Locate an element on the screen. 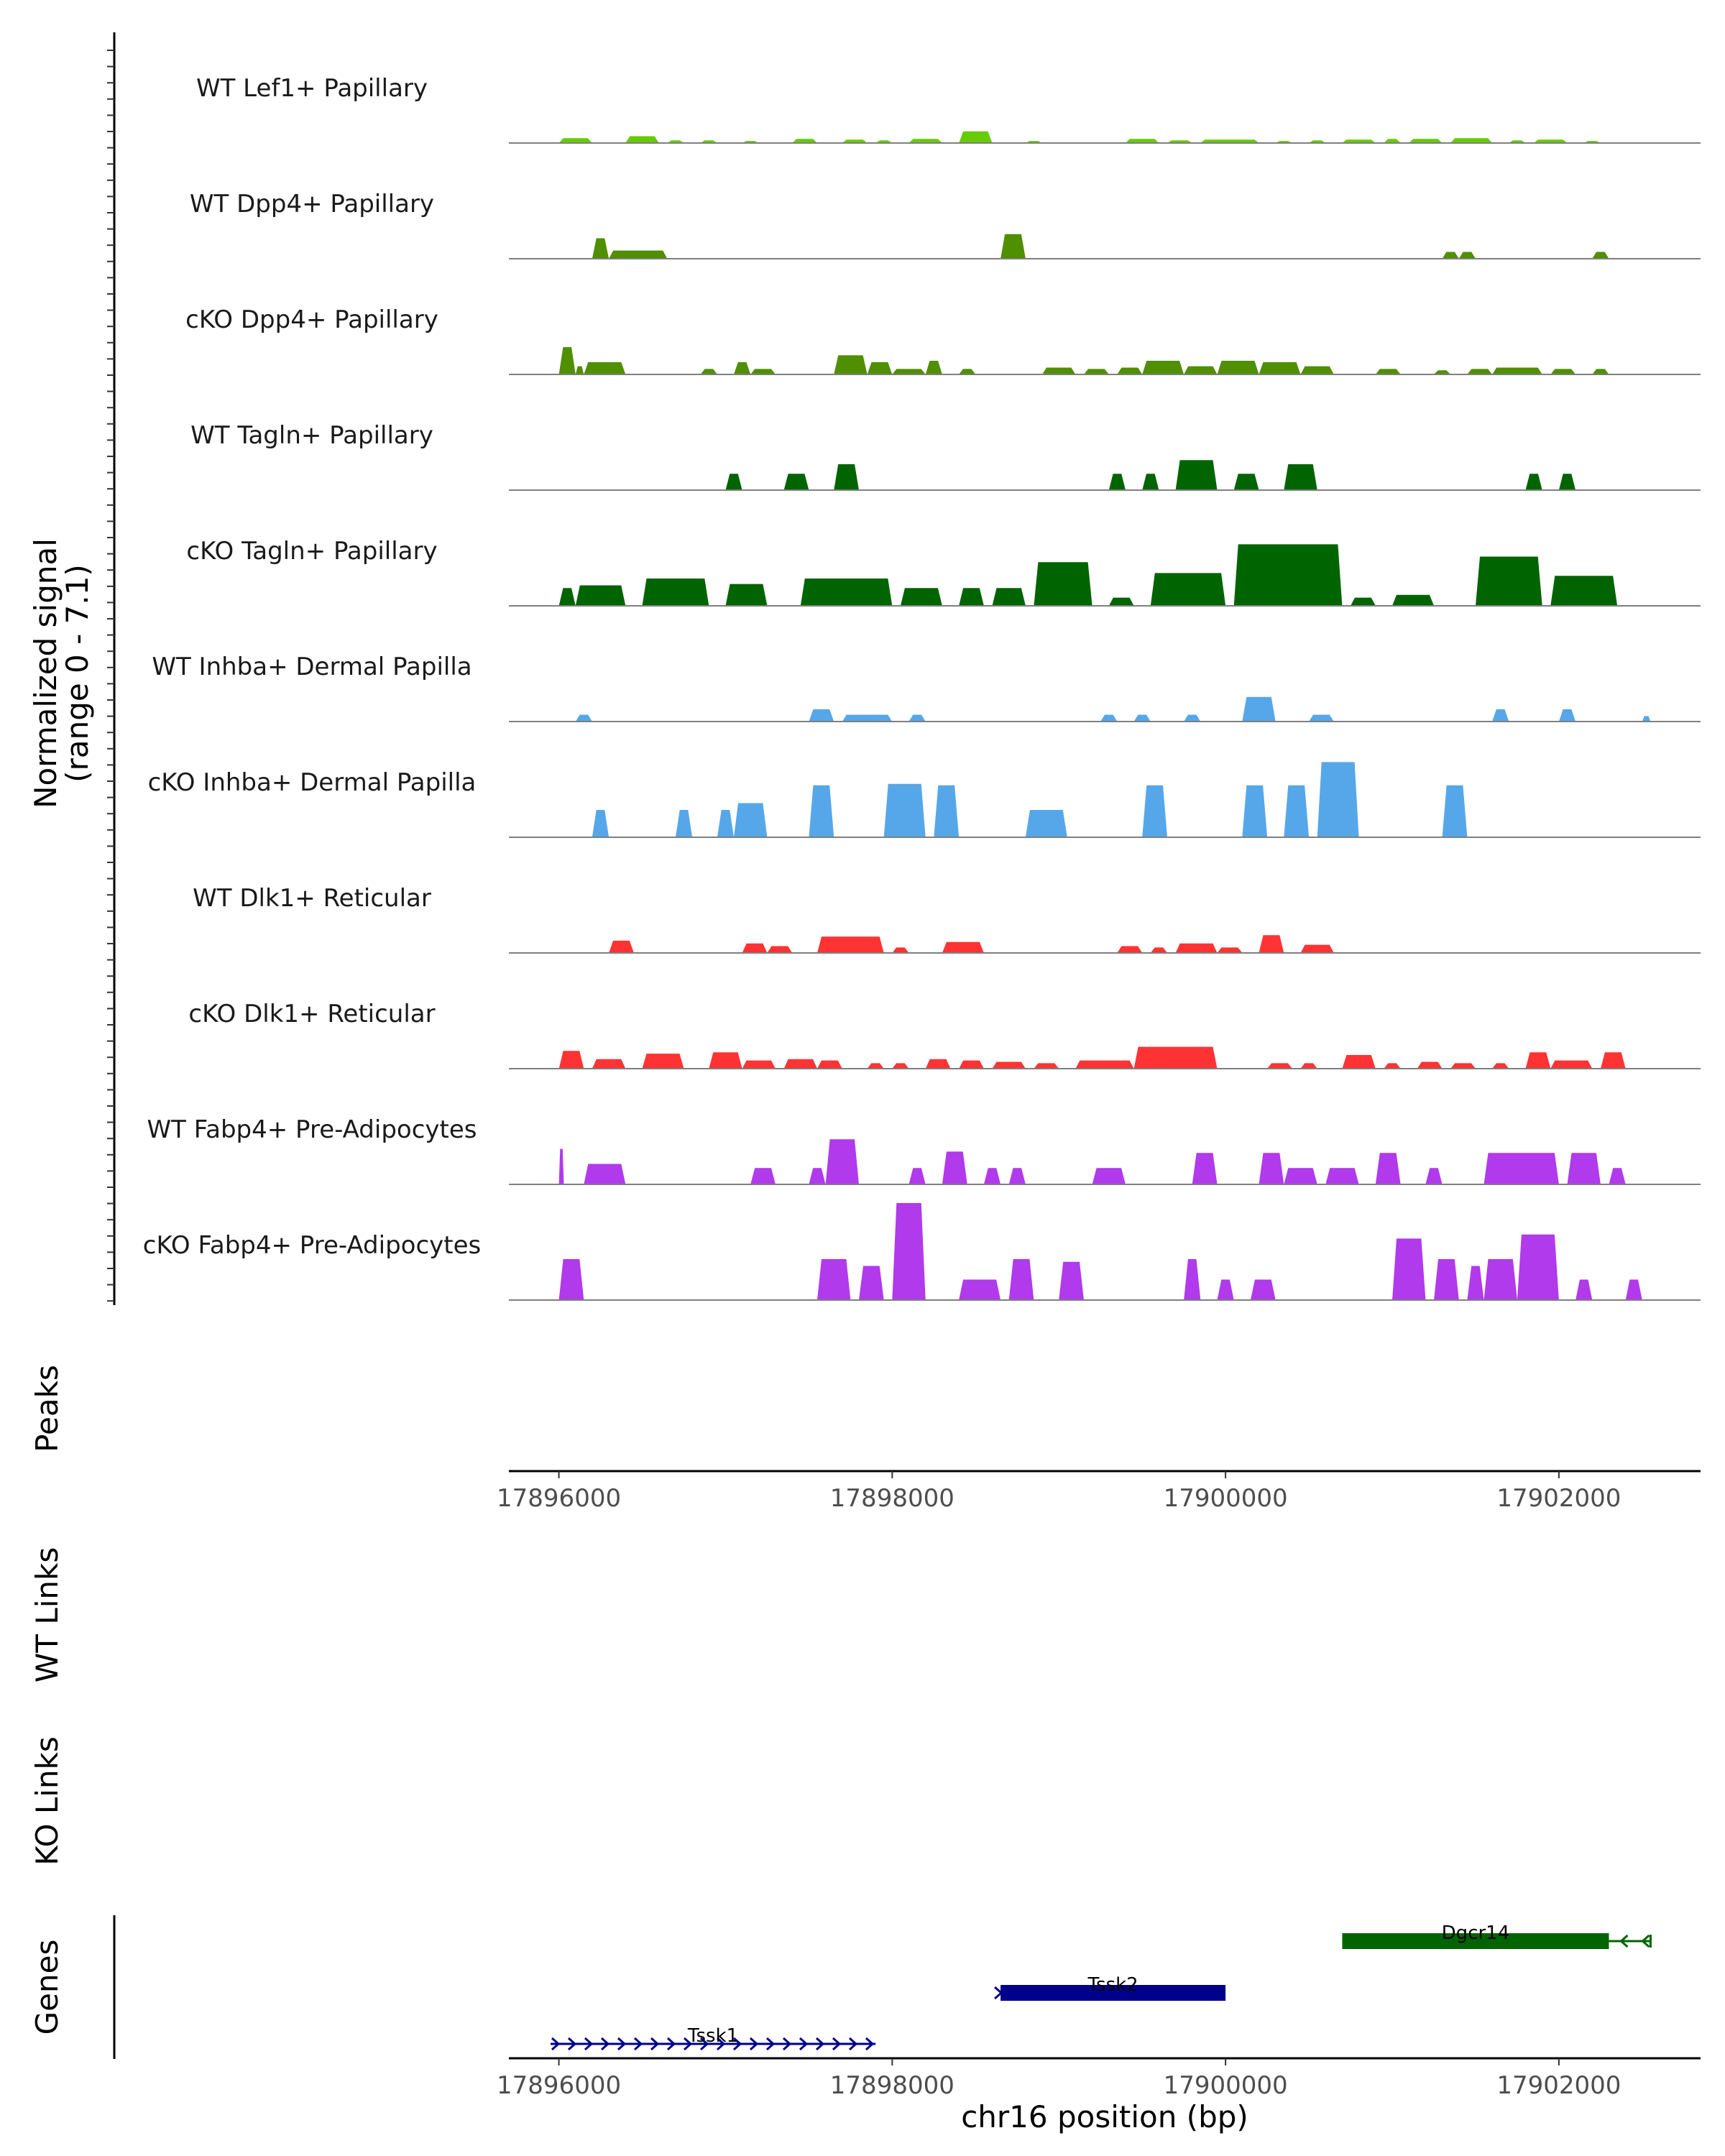 The height and width of the screenshot is (2156, 1725). y-axis-title-line2: (range 0 - 7.1) is located at coordinates (77, 673).